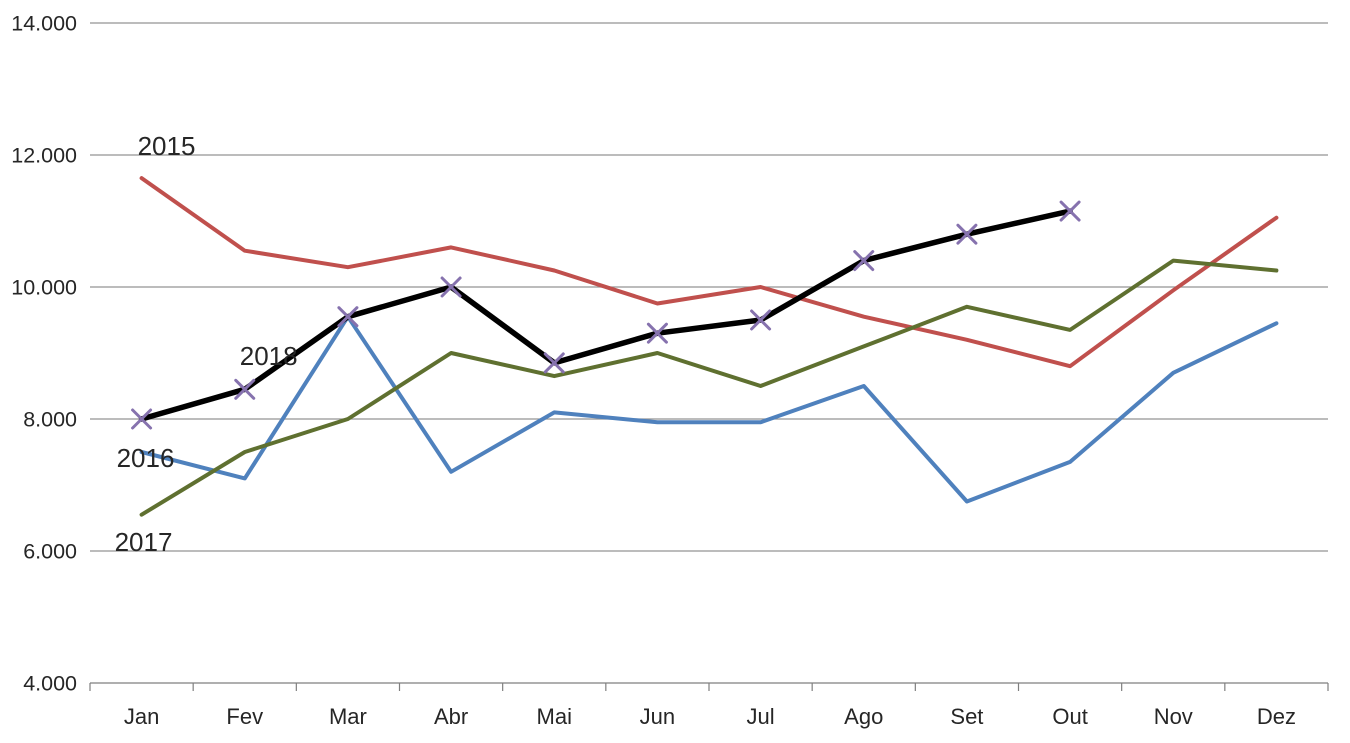 The image size is (1350, 743). I want to click on x-axis-label-mai: Mai, so click(554, 716).